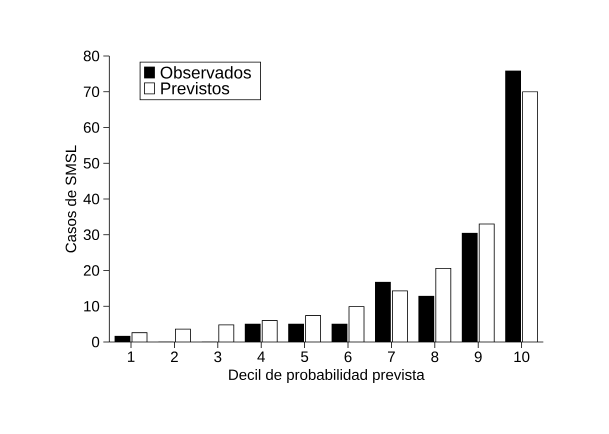  I want to click on y-tick-label: 70, so click(92, 92).